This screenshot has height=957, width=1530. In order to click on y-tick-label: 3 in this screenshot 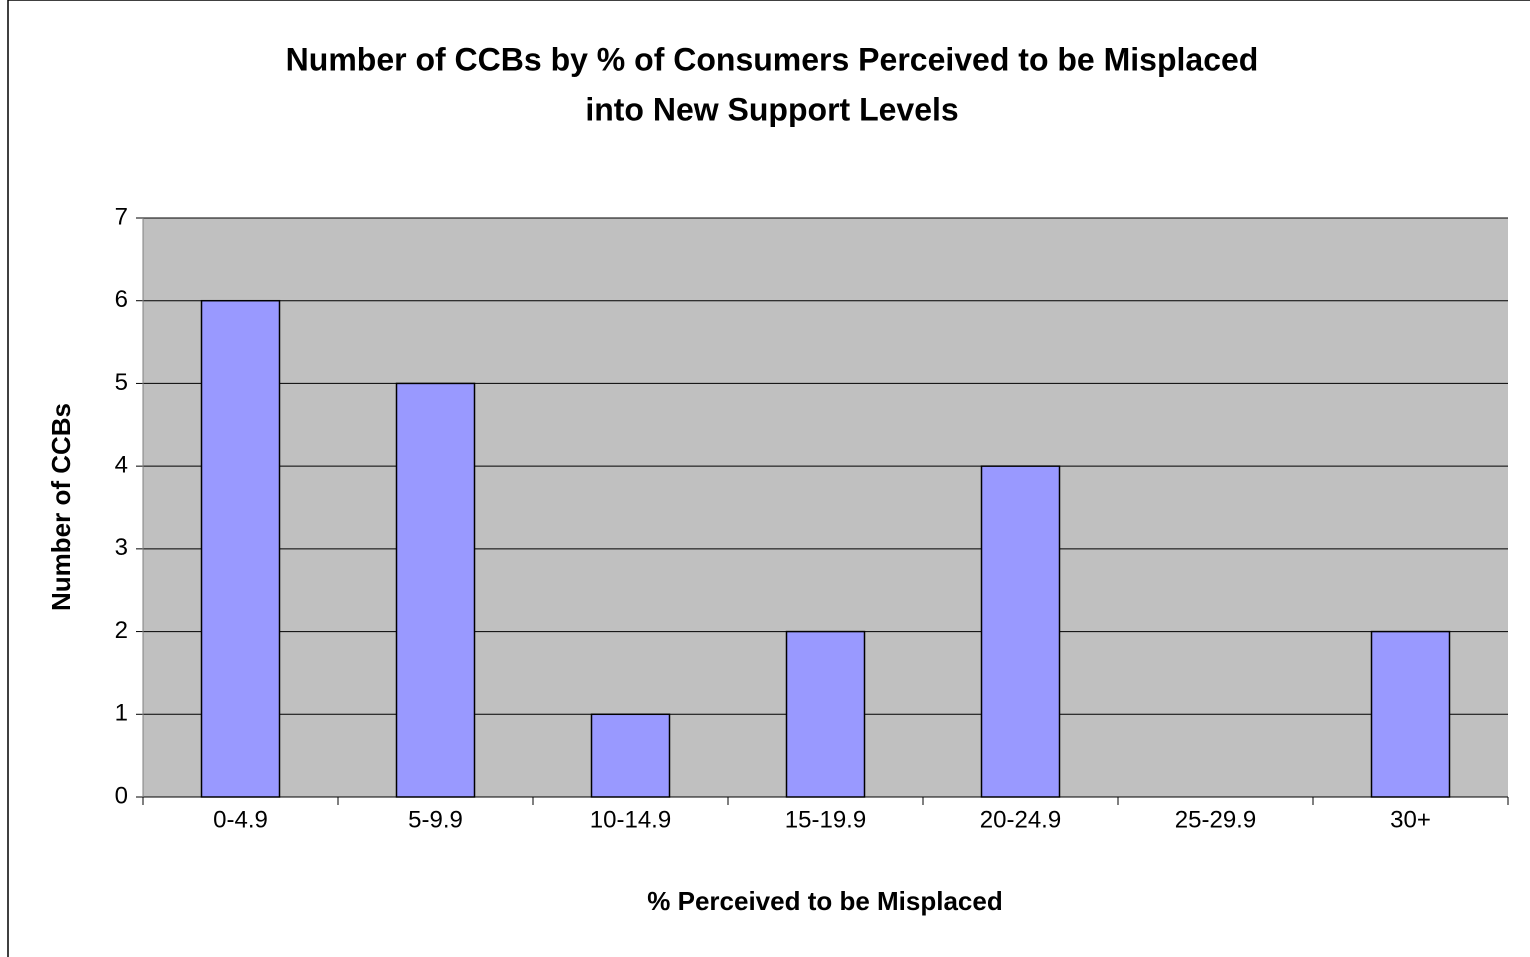, I will do `click(121, 547)`.